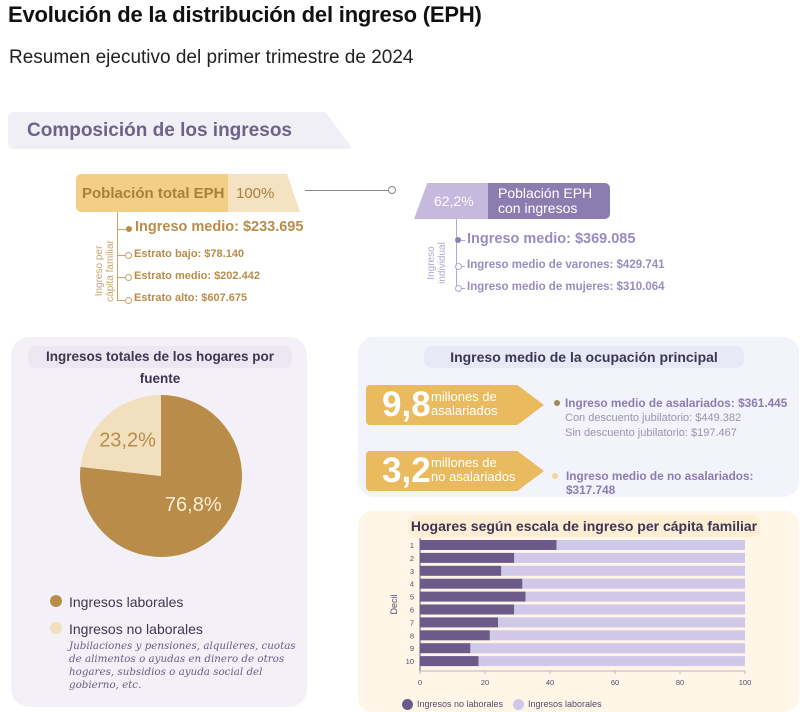 Image resolution: width=800 pixels, height=712 pixels. What do you see at coordinates (460, 704) in the screenshot?
I see `legend-label: Ingresos no laborales` at bounding box center [460, 704].